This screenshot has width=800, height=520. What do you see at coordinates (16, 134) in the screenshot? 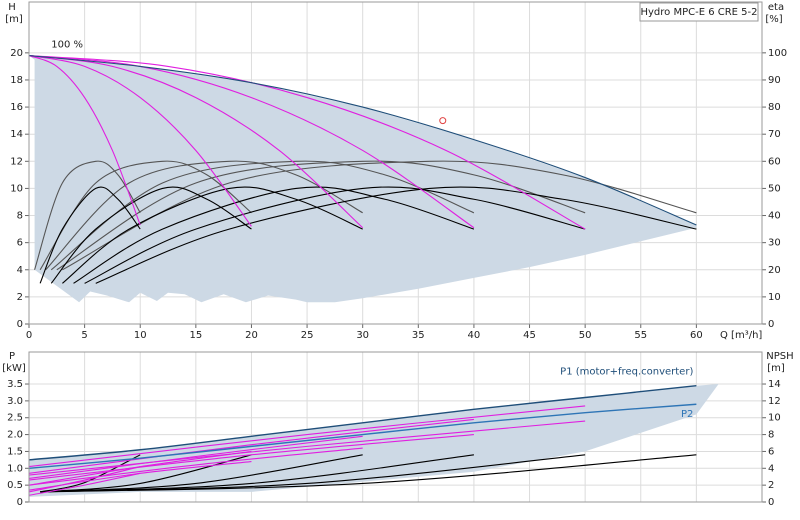
I see `y-tick-label: 14` at bounding box center [16, 134].